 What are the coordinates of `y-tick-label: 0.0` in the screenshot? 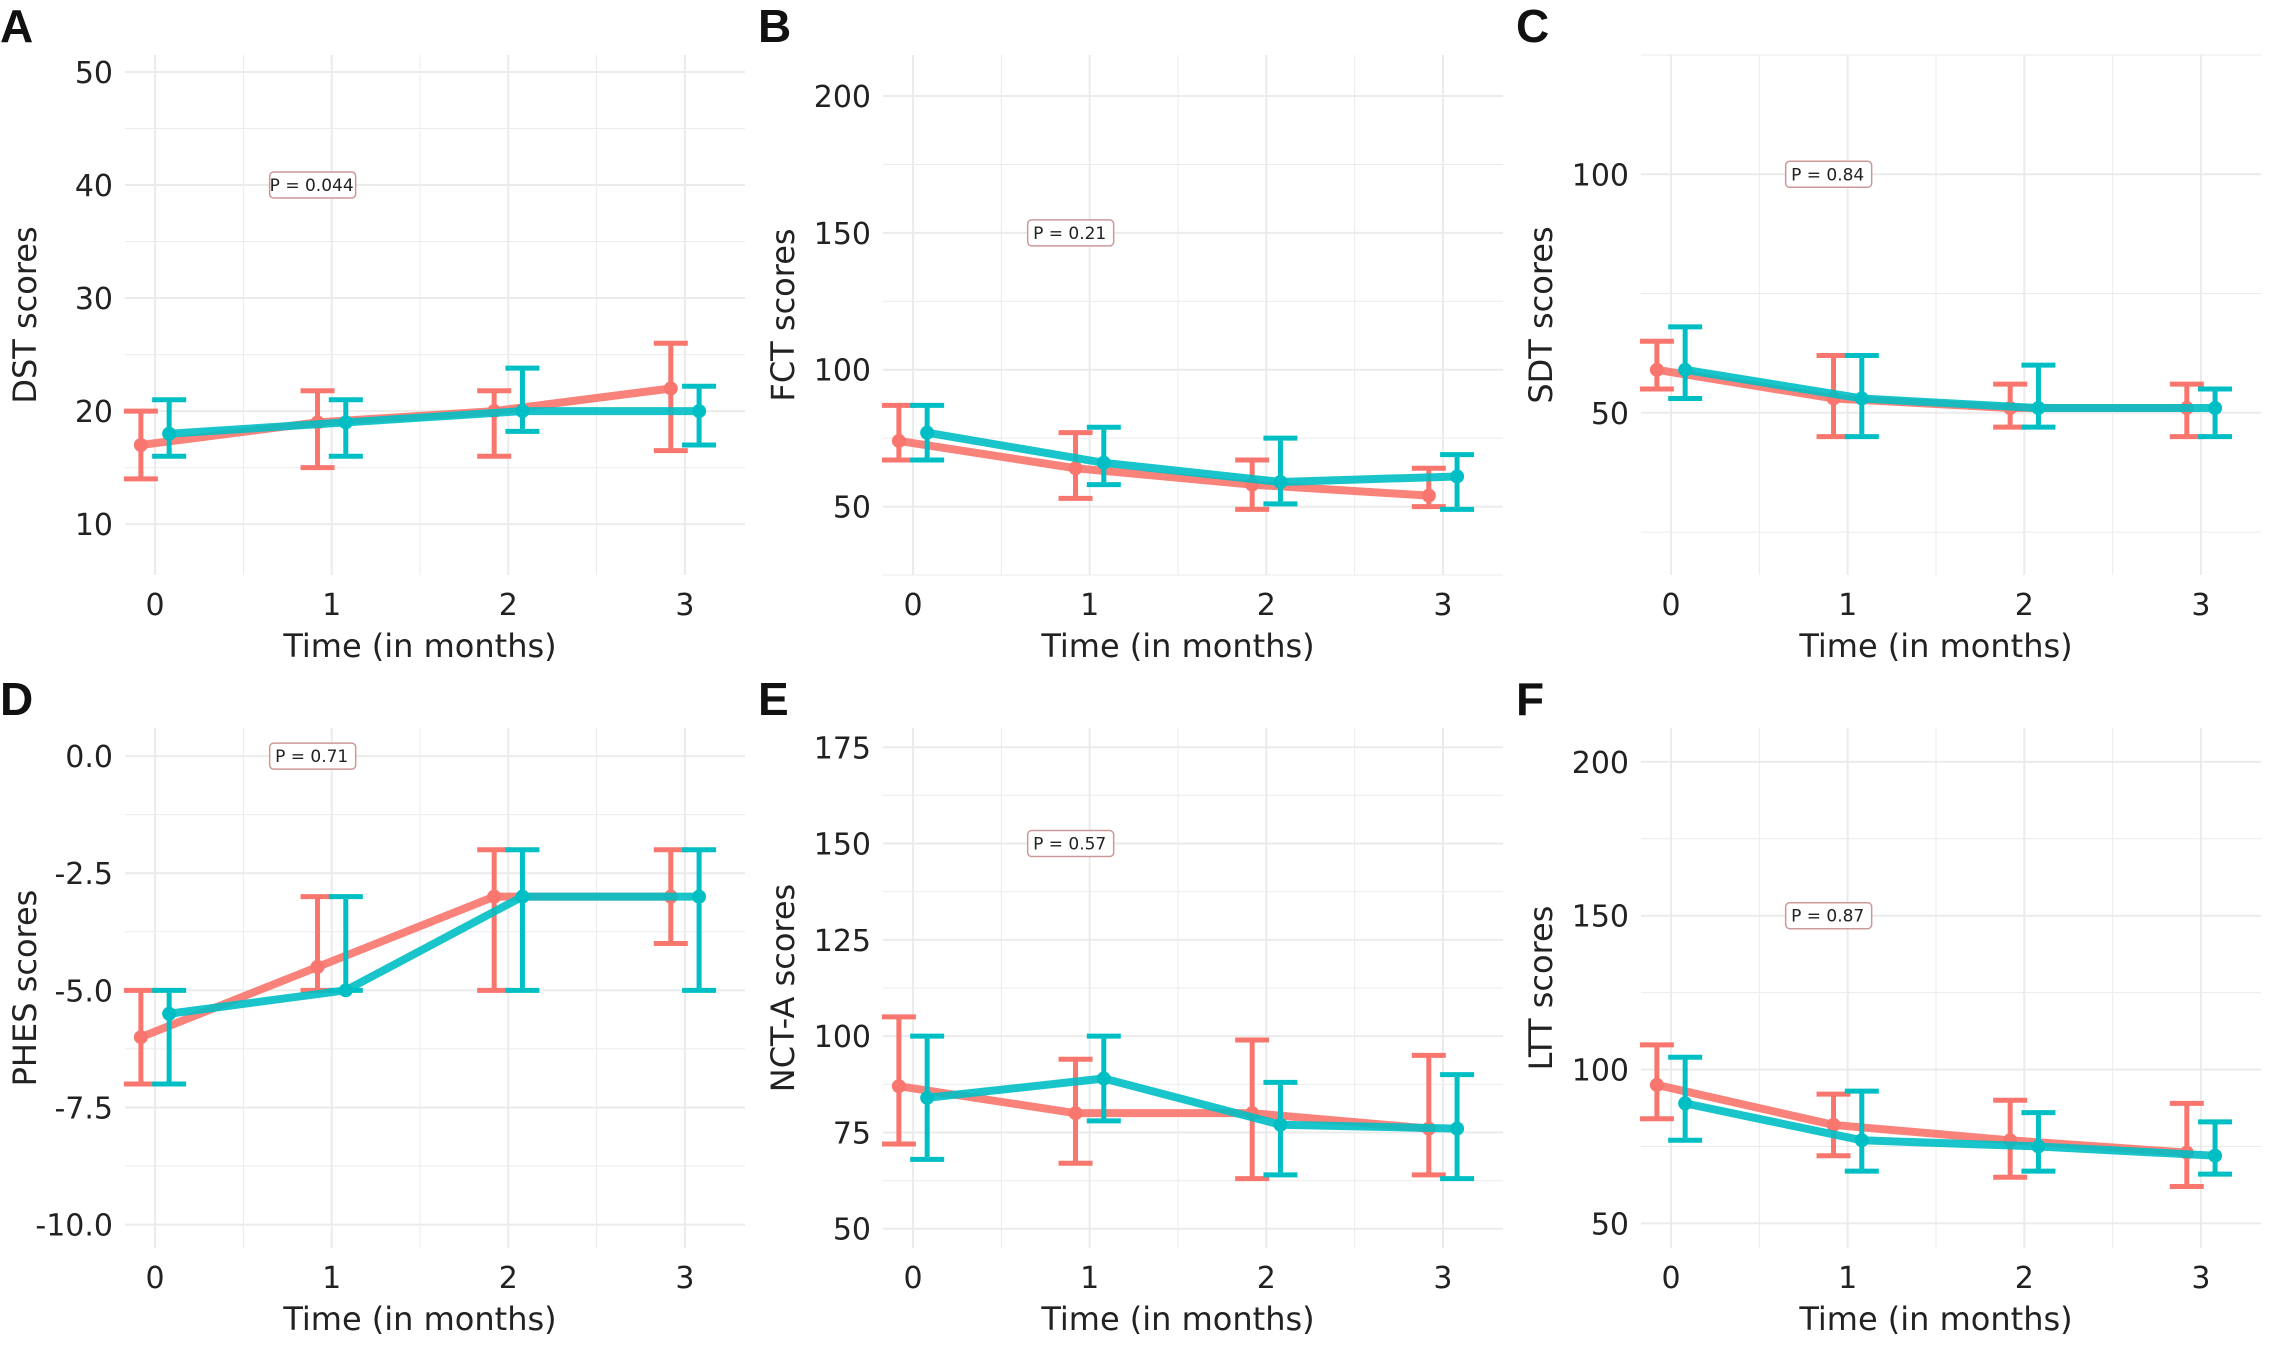 It's located at (89, 757).